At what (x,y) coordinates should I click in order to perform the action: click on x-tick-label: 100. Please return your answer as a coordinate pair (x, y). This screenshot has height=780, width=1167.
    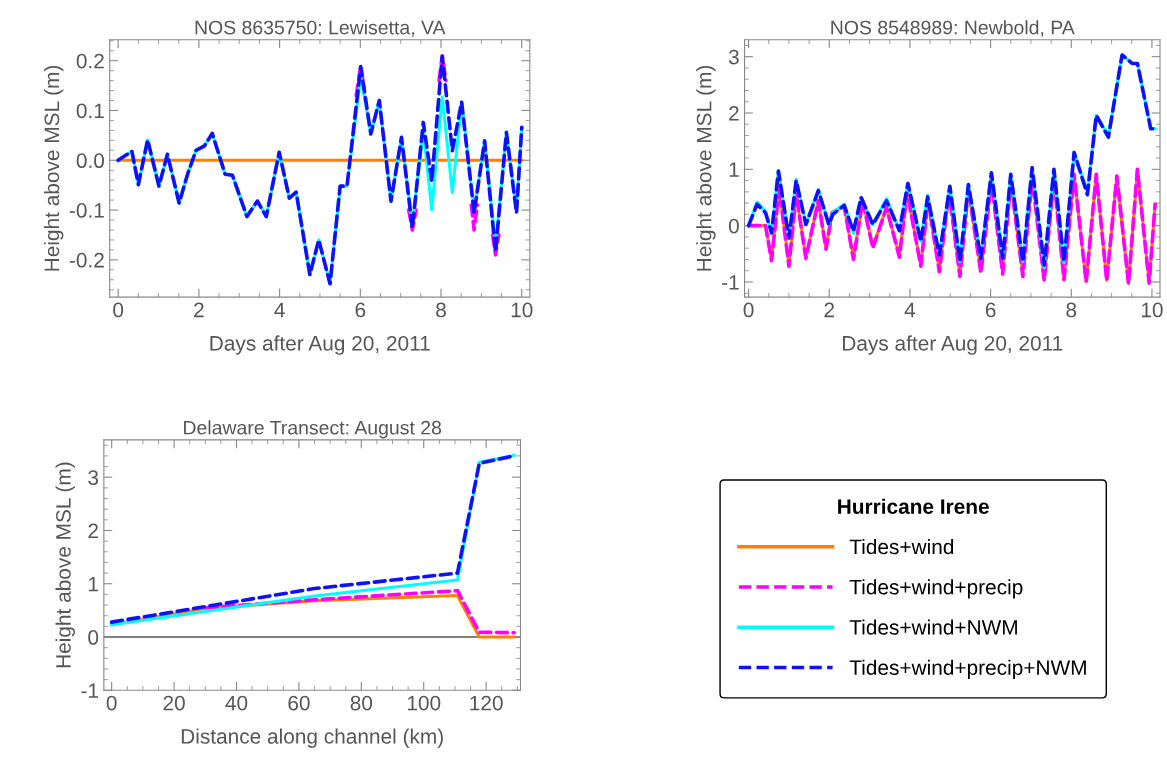
    Looking at the image, I should click on (424, 703).